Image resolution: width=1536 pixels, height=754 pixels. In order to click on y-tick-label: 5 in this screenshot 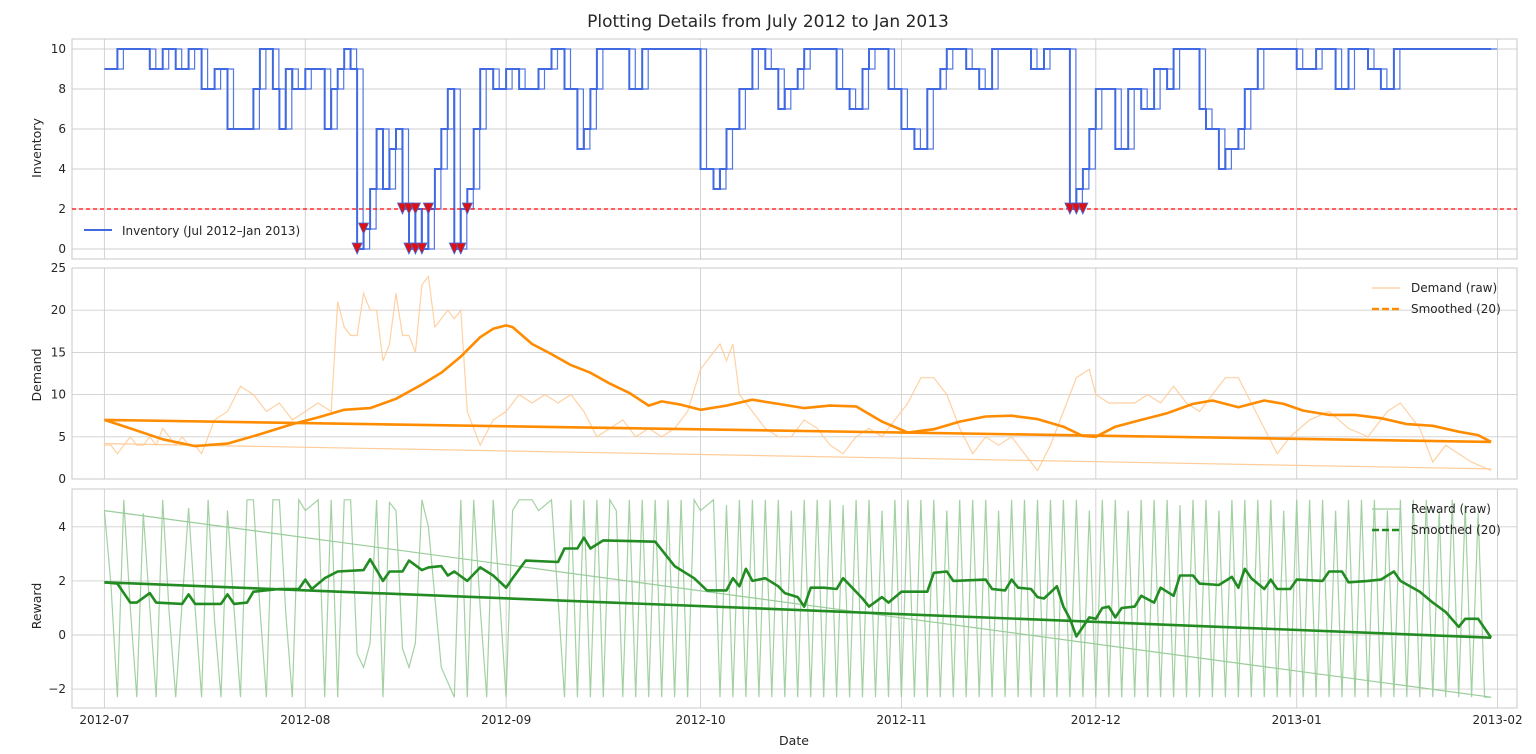, I will do `click(62, 437)`.